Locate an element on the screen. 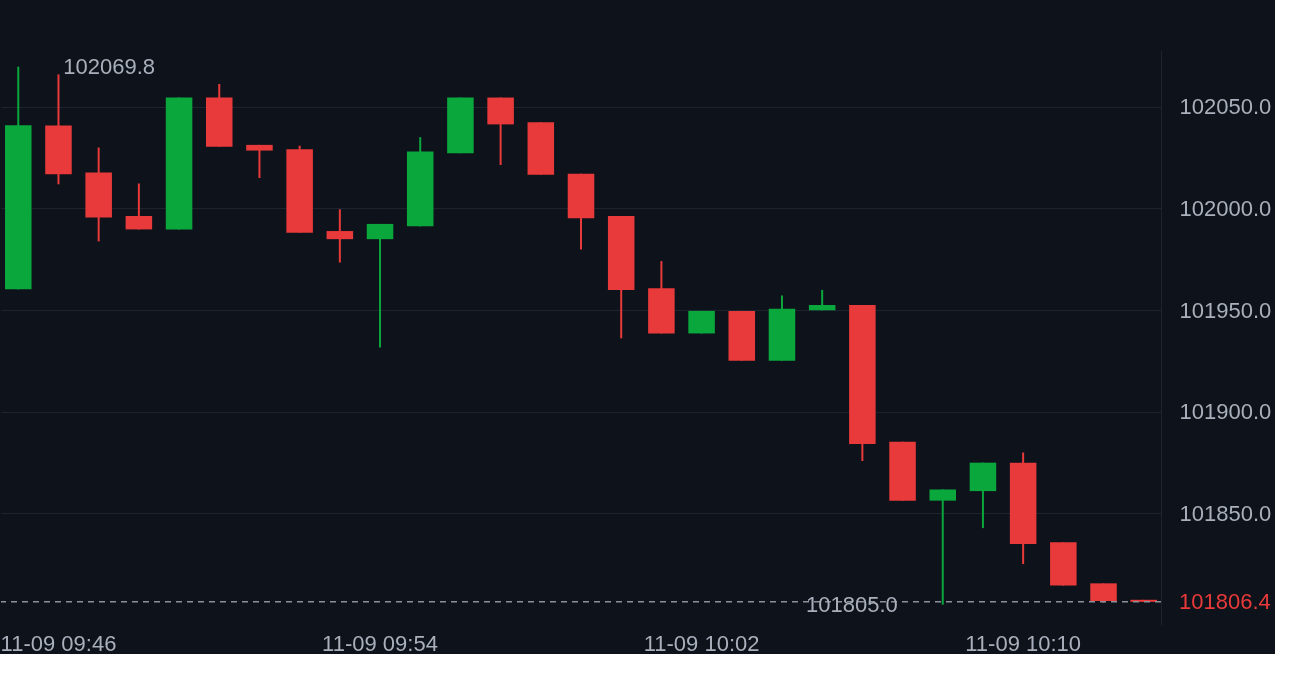 The width and height of the screenshot is (1290, 676). y-tick-label: 102000.0 is located at coordinates (1225, 208).